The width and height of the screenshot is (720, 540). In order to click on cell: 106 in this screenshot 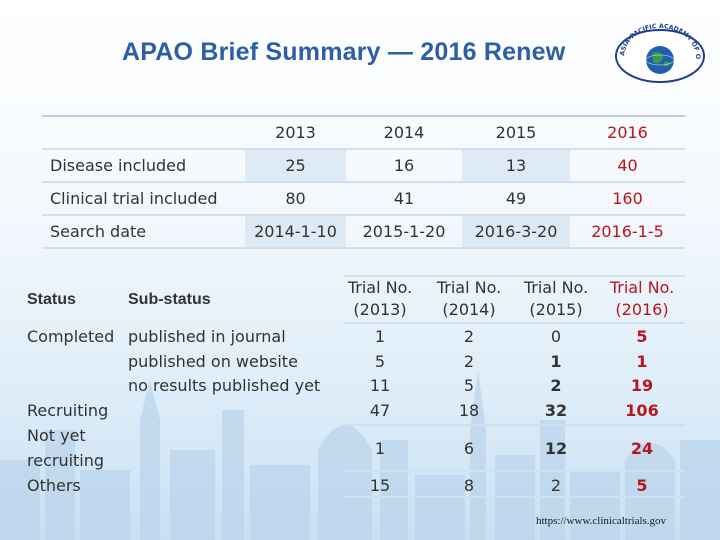, I will do `click(642, 410)`.